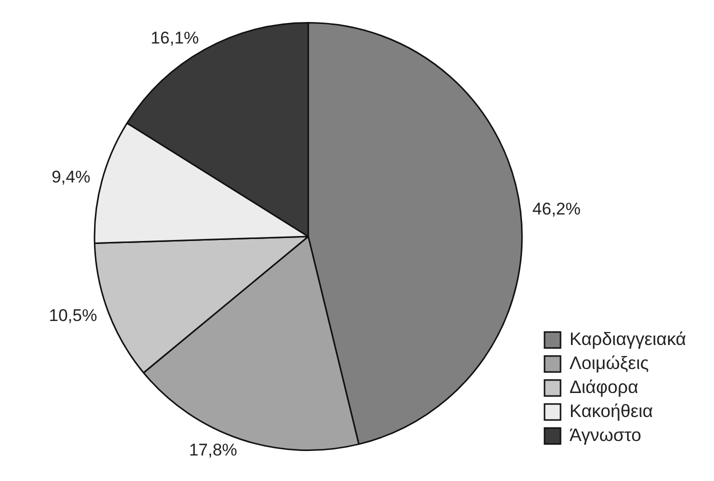  What do you see at coordinates (611, 410) in the screenshot?
I see `legend-label: Κακοήθεια` at bounding box center [611, 410].